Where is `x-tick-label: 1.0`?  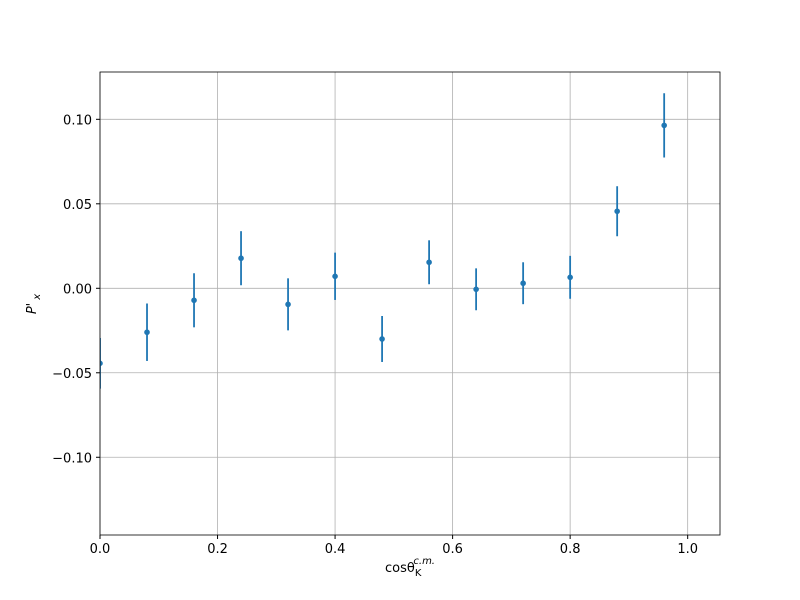
x-tick-label: 1.0 is located at coordinates (687, 549).